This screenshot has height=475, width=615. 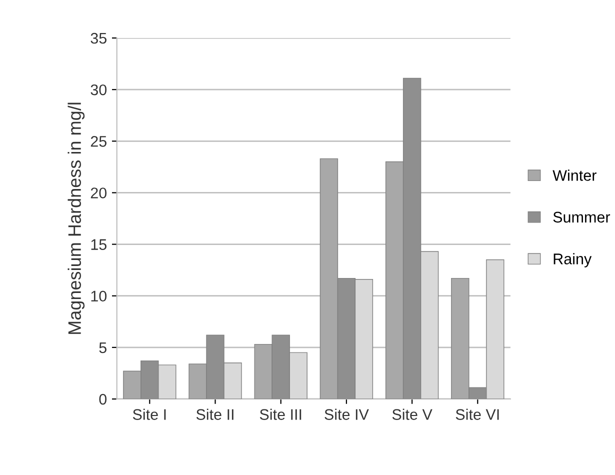 What do you see at coordinates (99, 296) in the screenshot?
I see `y-tick-label: 10` at bounding box center [99, 296].